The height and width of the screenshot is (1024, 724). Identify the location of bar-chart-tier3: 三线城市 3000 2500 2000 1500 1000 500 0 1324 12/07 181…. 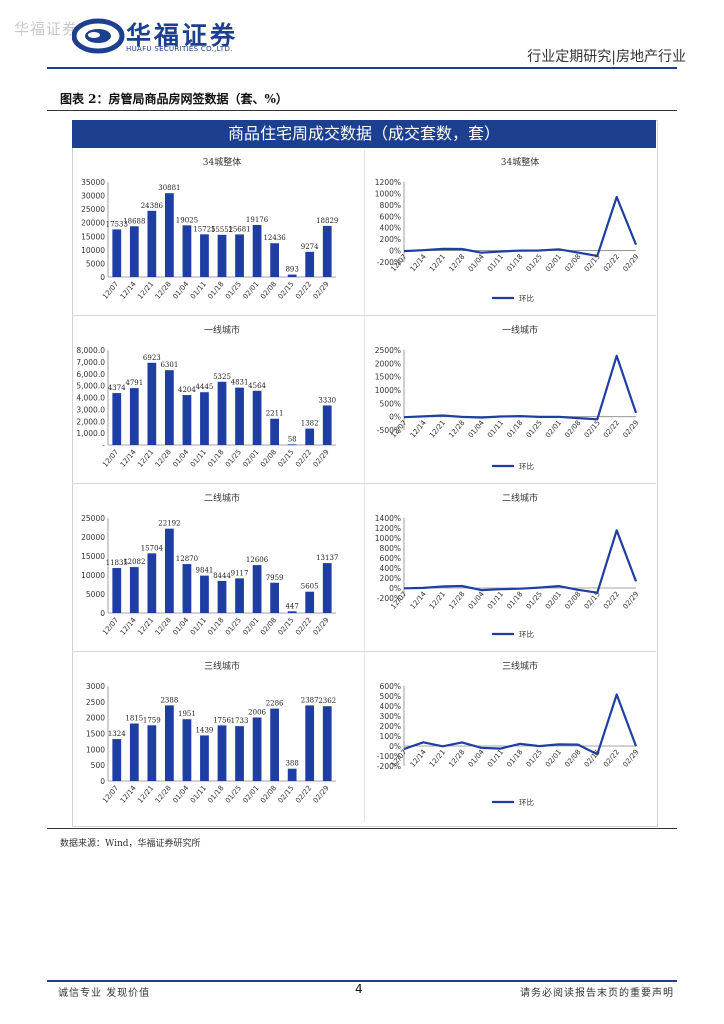
(211, 732).